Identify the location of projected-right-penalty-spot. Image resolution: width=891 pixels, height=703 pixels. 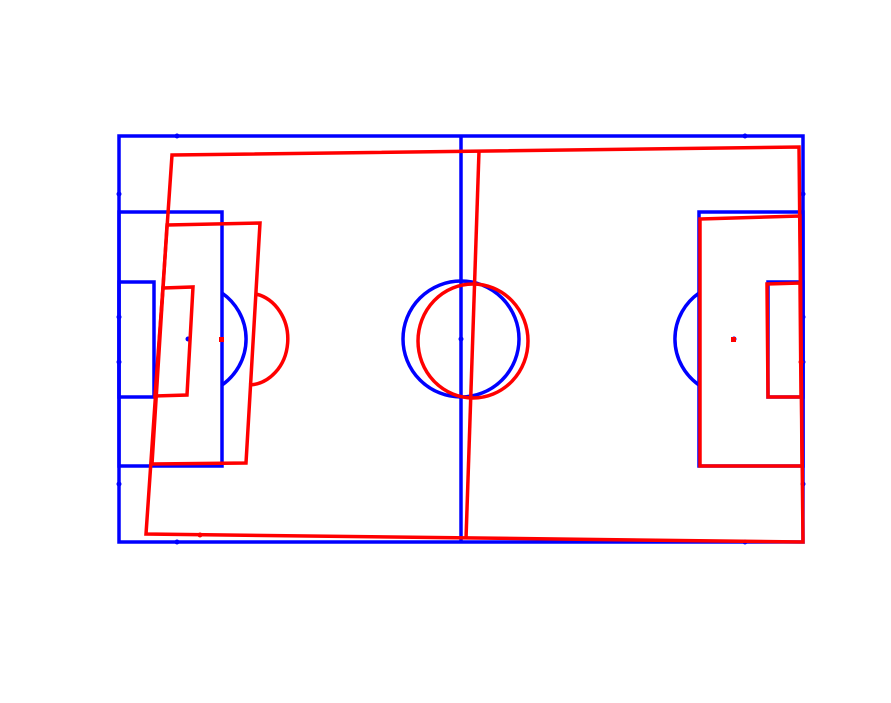
(733, 339).